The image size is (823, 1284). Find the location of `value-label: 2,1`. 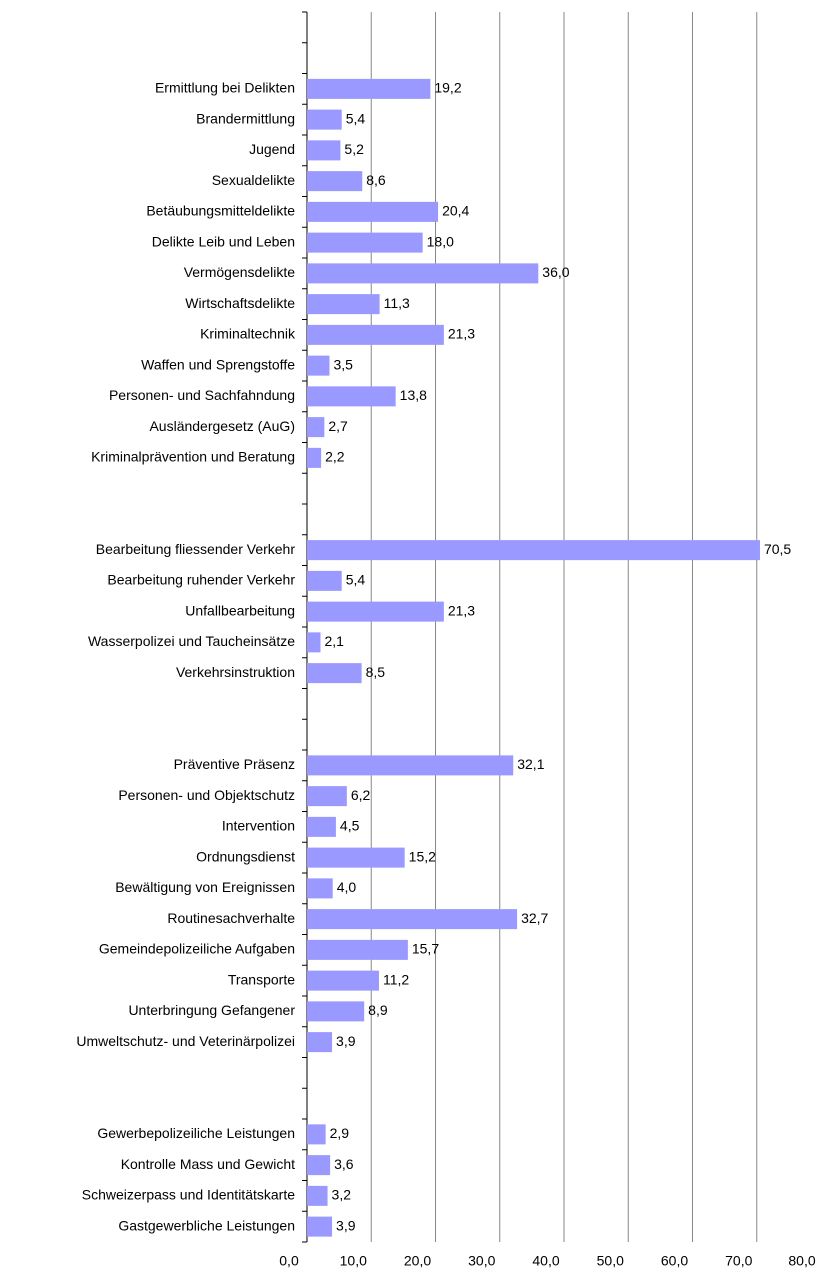

value-label: 2,1 is located at coordinates (334, 641).